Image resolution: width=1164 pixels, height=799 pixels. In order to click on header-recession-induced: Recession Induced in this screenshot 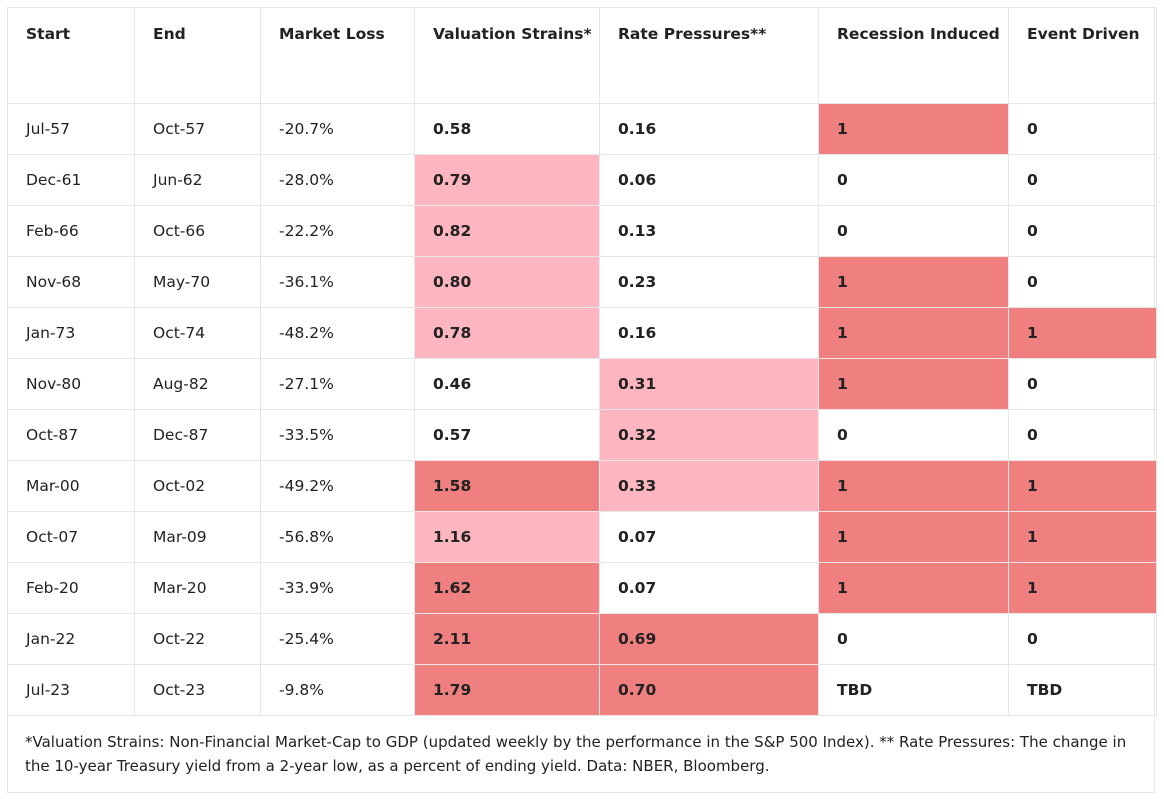, I will do `click(913, 55)`.